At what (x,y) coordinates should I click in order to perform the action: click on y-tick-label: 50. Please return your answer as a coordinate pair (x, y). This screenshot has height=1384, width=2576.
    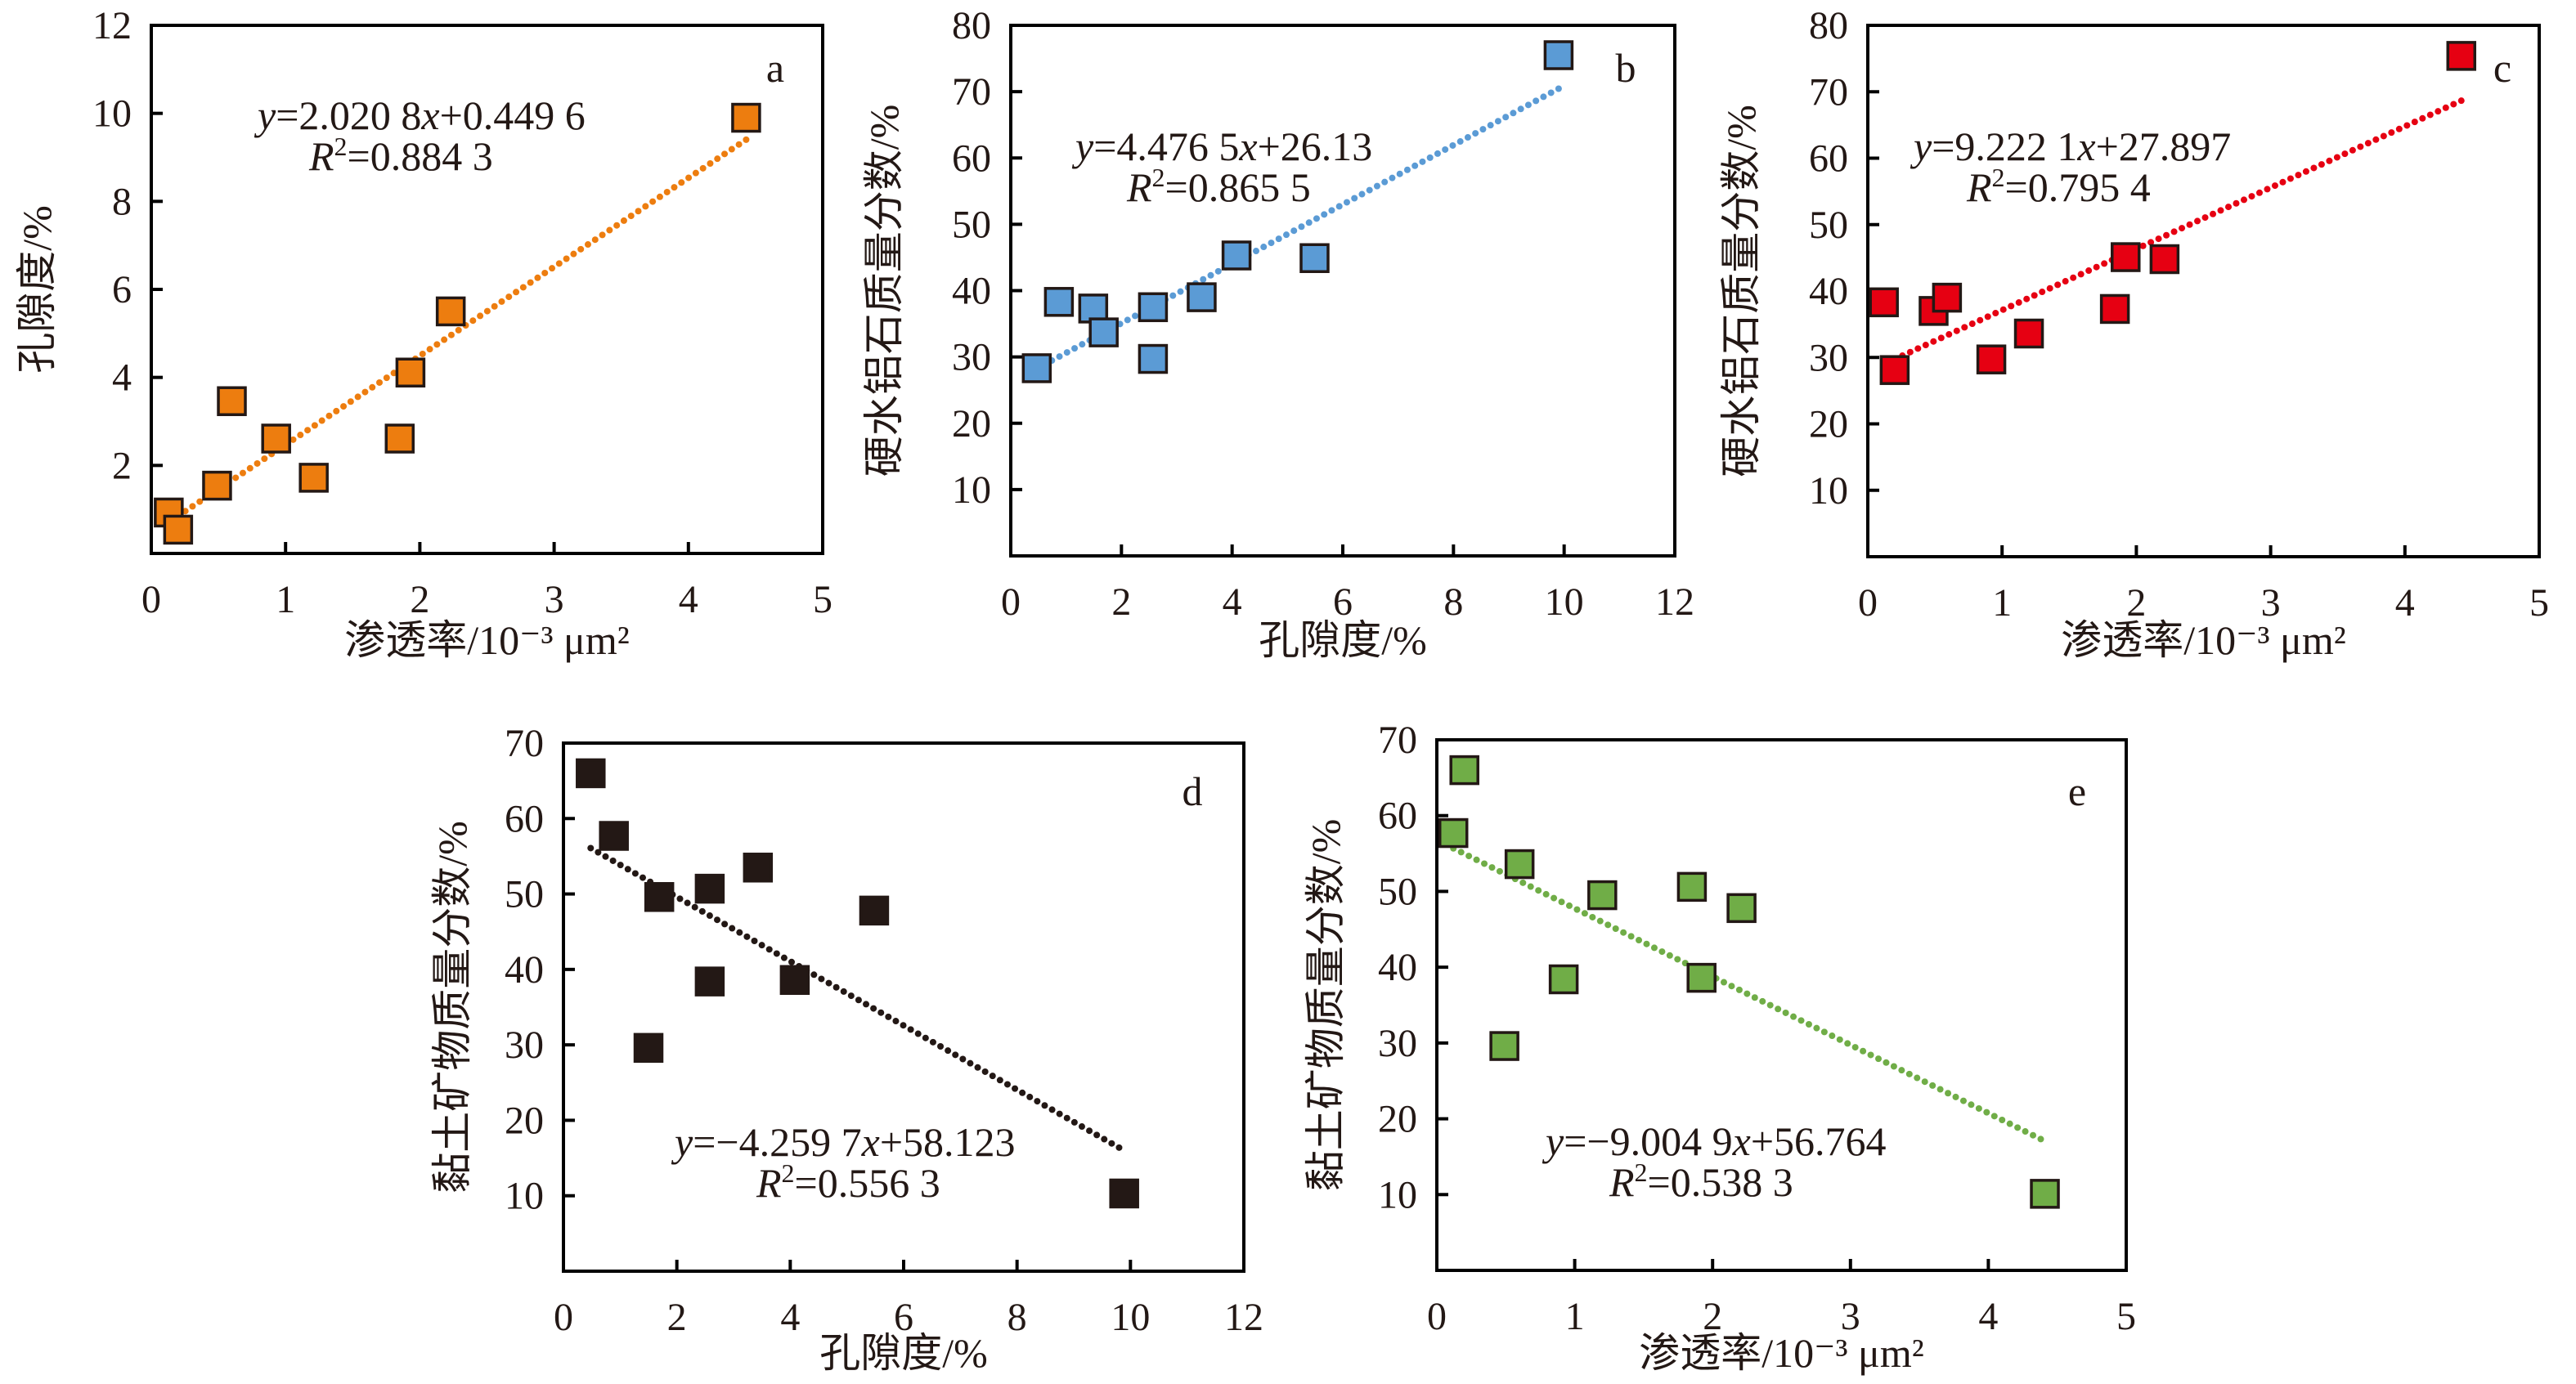
    Looking at the image, I should click on (1397, 891).